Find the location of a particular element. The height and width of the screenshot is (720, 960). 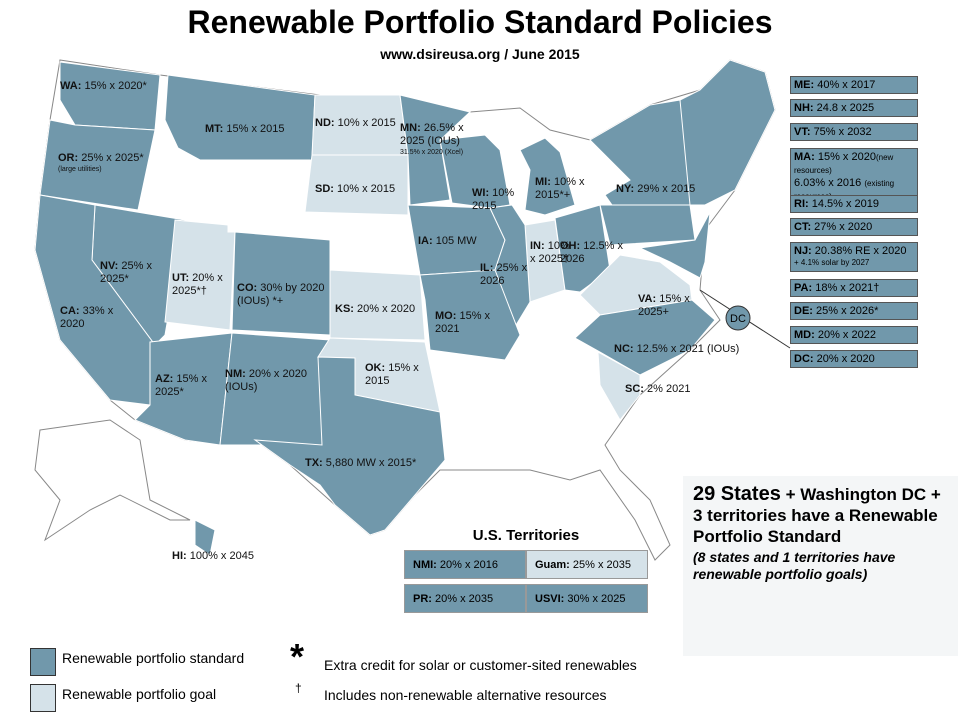

state-policy: 26.5% x 2025 (IOUs) is located at coordinates (432, 134).